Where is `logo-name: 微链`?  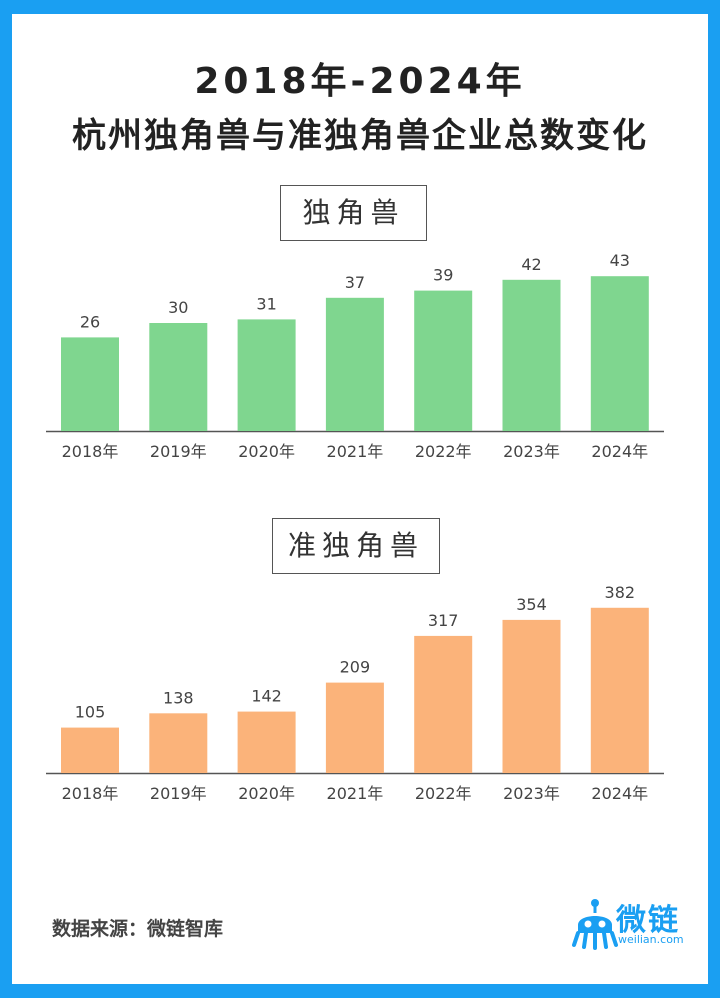
logo-name: 微链 is located at coordinates (648, 920).